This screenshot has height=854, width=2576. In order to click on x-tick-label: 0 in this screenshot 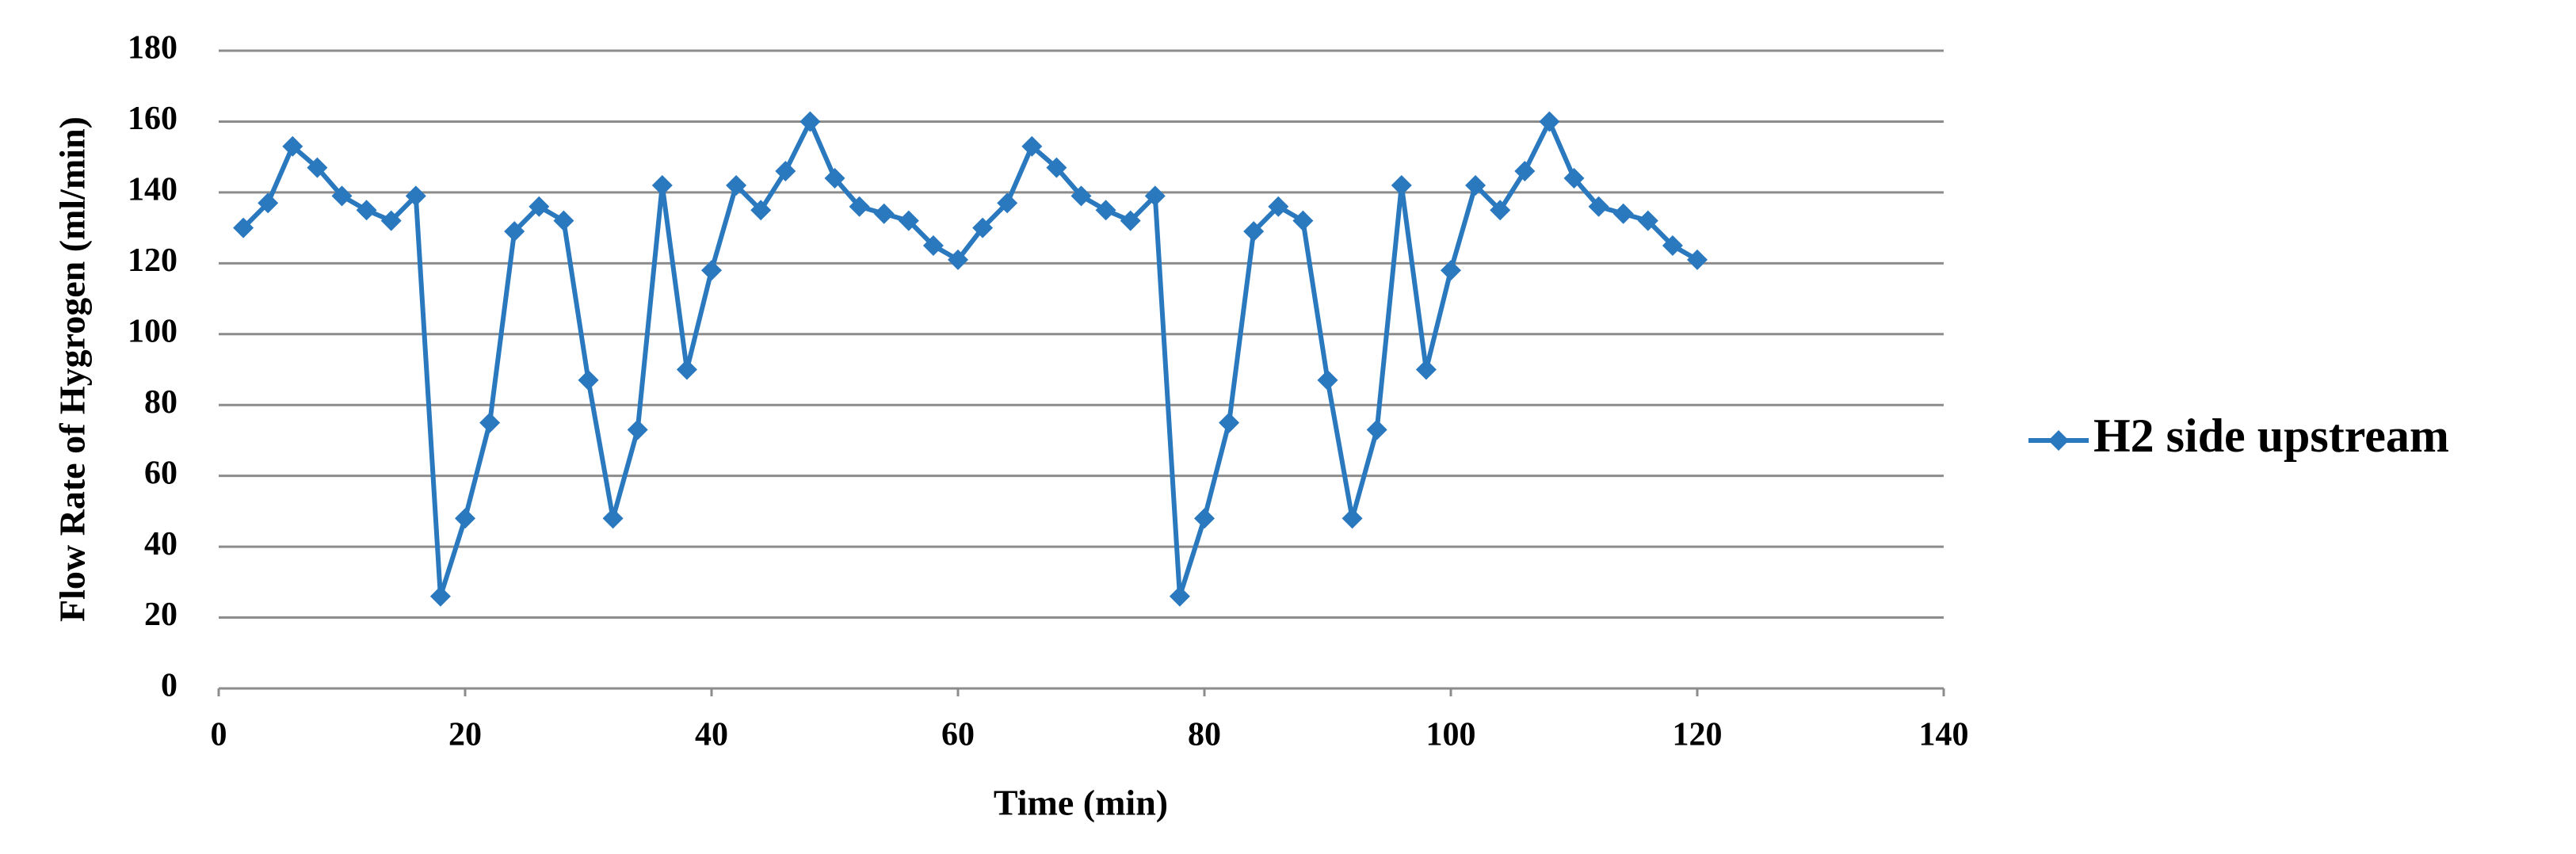, I will do `click(219, 735)`.